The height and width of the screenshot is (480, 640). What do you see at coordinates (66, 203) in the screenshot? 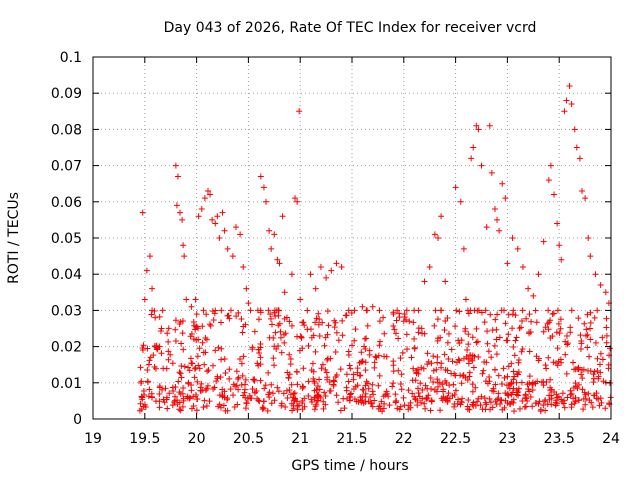
I see `y-tick-label: 0.06` at bounding box center [66, 203].